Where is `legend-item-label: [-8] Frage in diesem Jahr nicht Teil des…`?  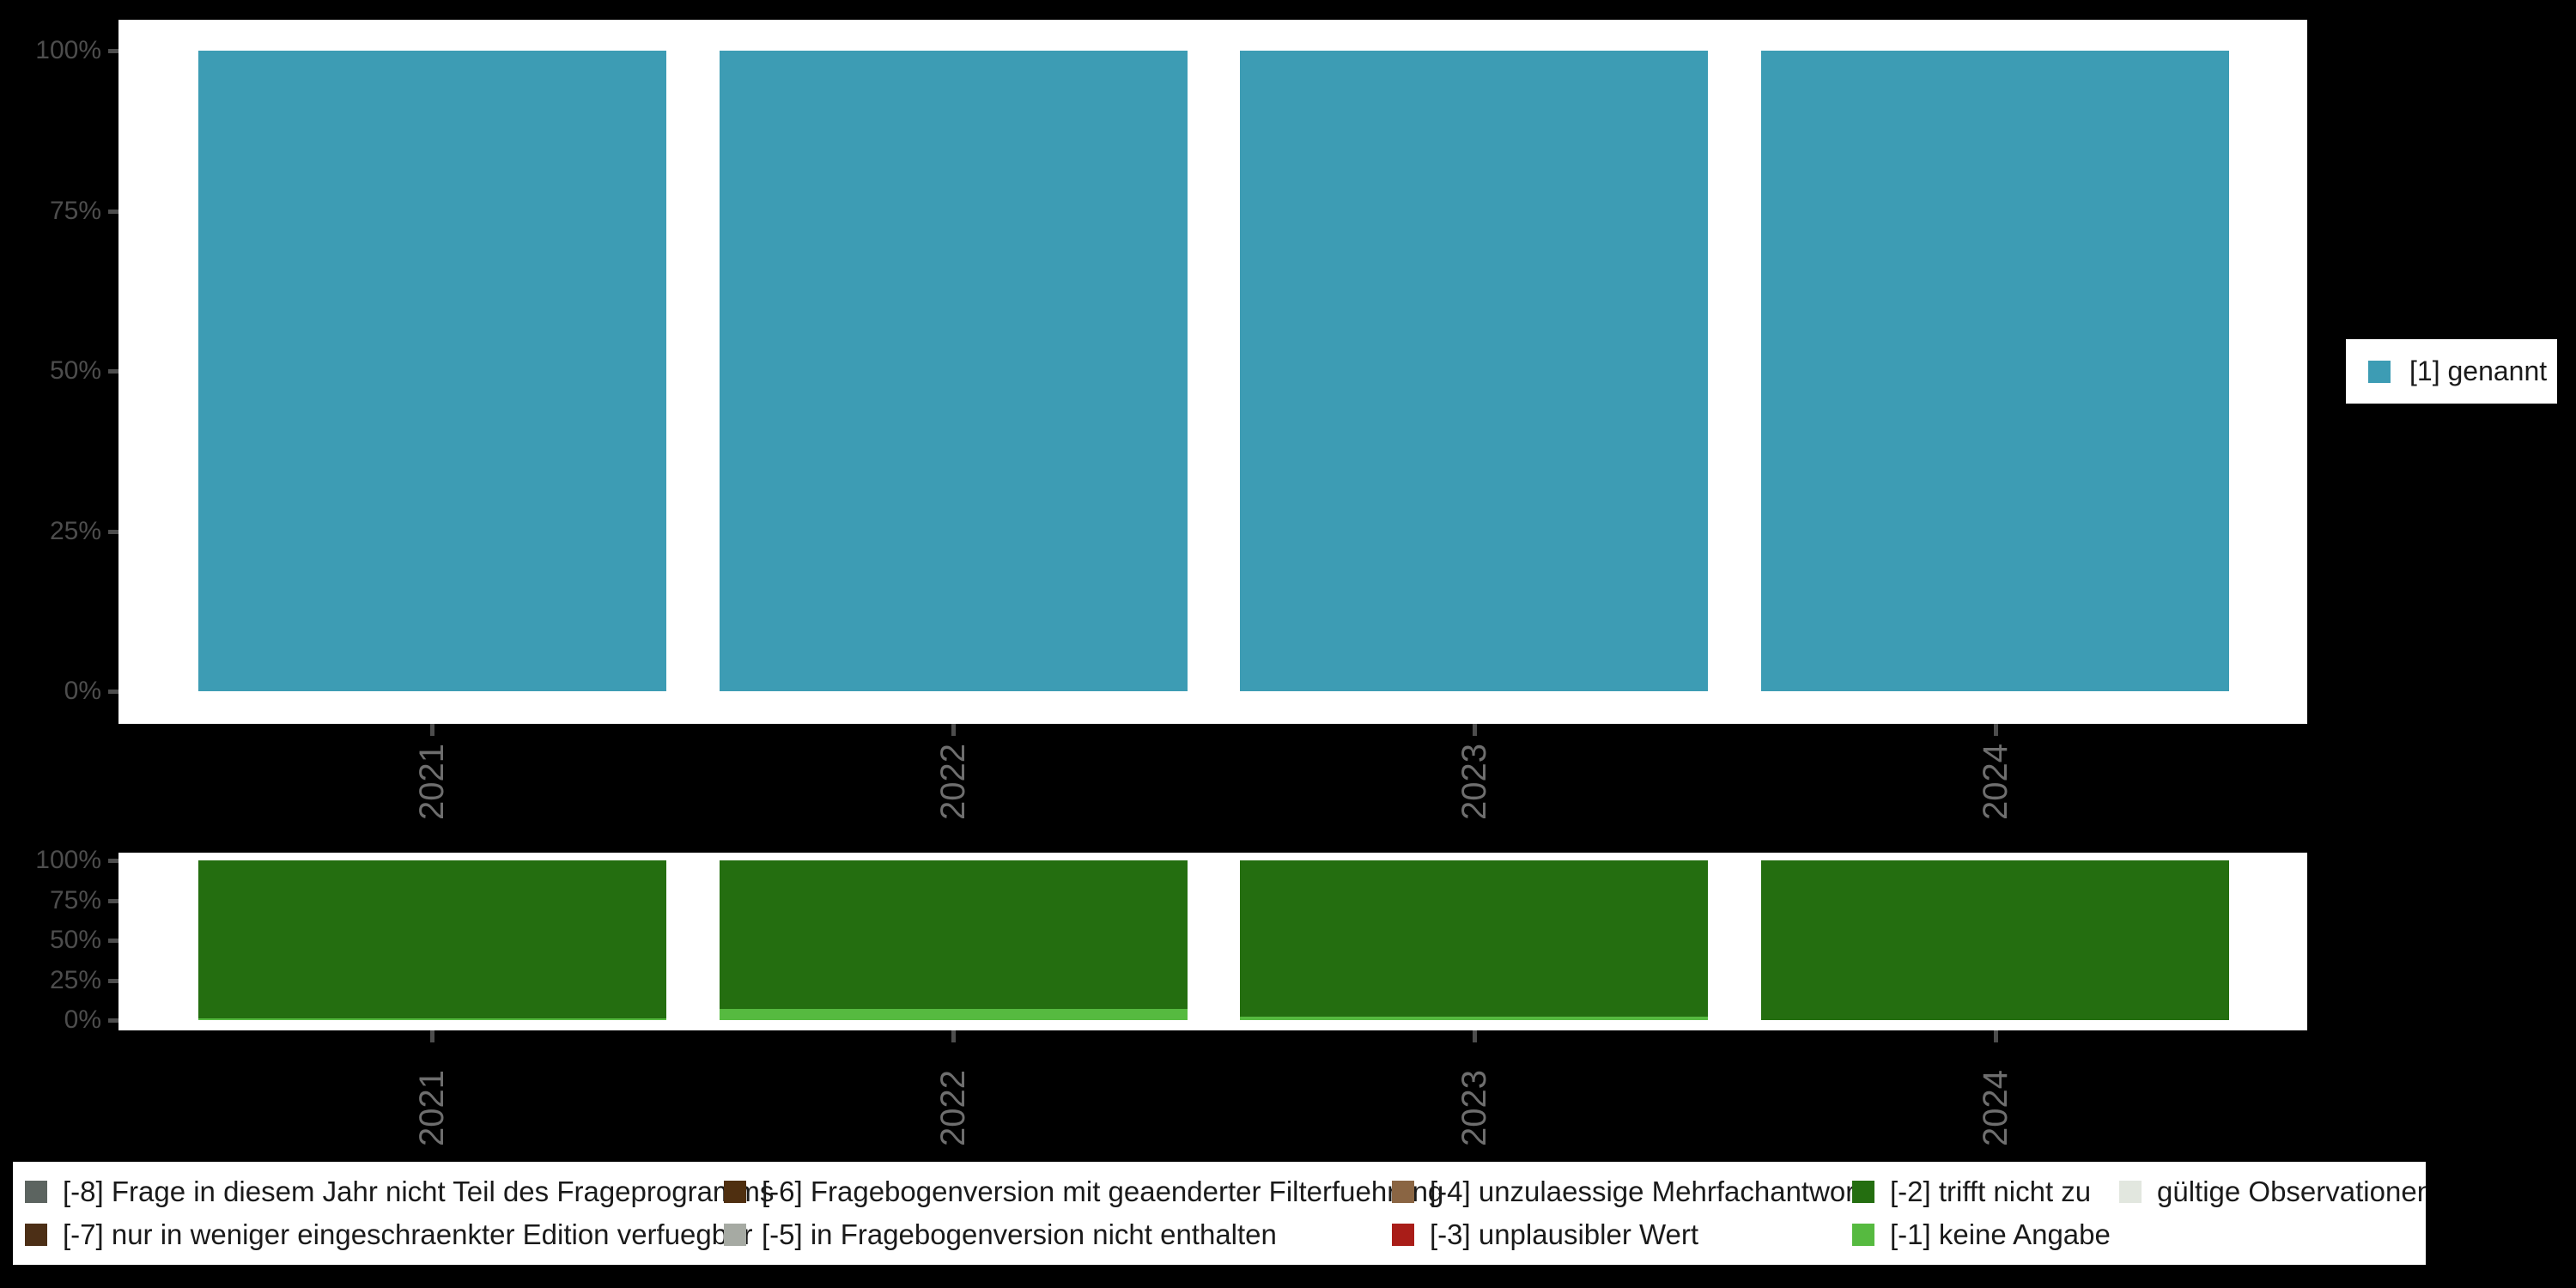
legend-item-label: [-8] Frage in diesem Jahr nicht Teil des… is located at coordinates (419, 1191).